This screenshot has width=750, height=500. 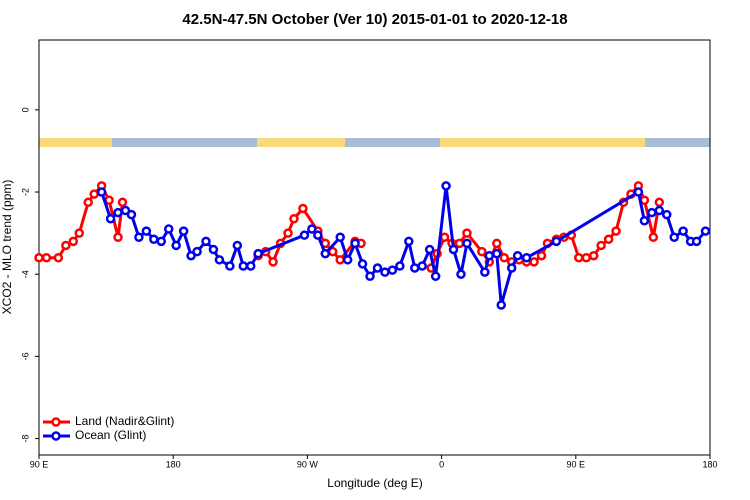 I want to click on surface-strip, so click(x=374, y=142).